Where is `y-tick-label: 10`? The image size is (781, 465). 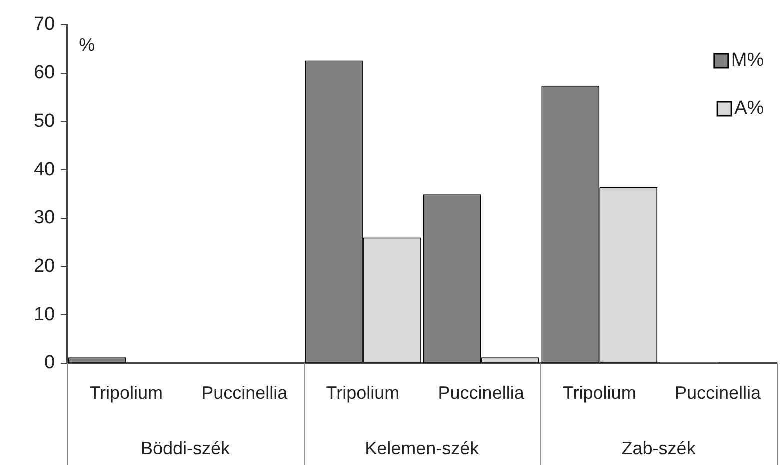
y-tick-label: 10 is located at coordinates (45, 315).